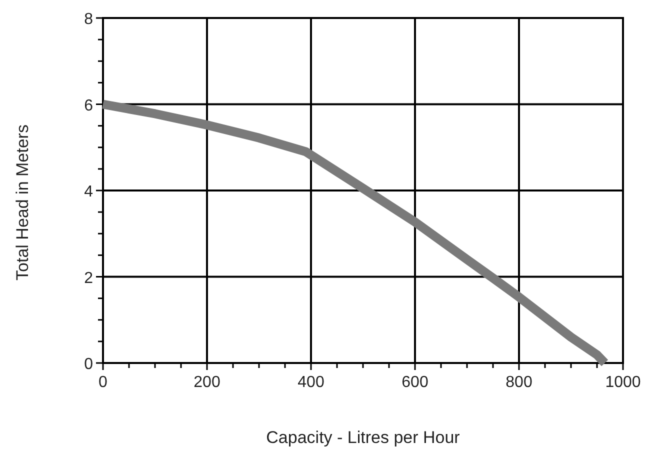 Image resolution: width=651 pixels, height=450 pixels. What do you see at coordinates (363, 437) in the screenshot?
I see `x-axis-title: Capacity - Litres per Hour` at bounding box center [363, 437].